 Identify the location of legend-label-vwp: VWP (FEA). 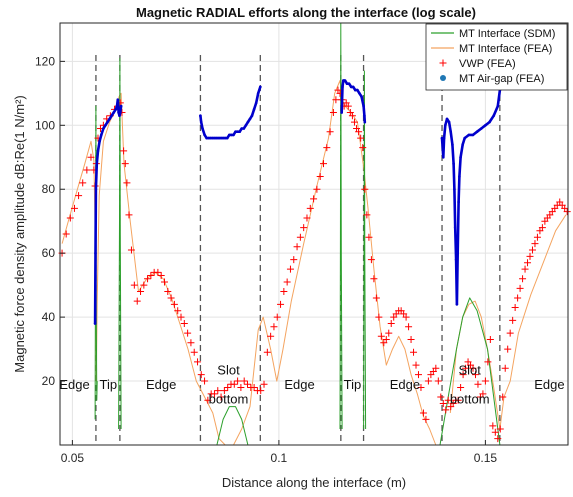
(487, 64).